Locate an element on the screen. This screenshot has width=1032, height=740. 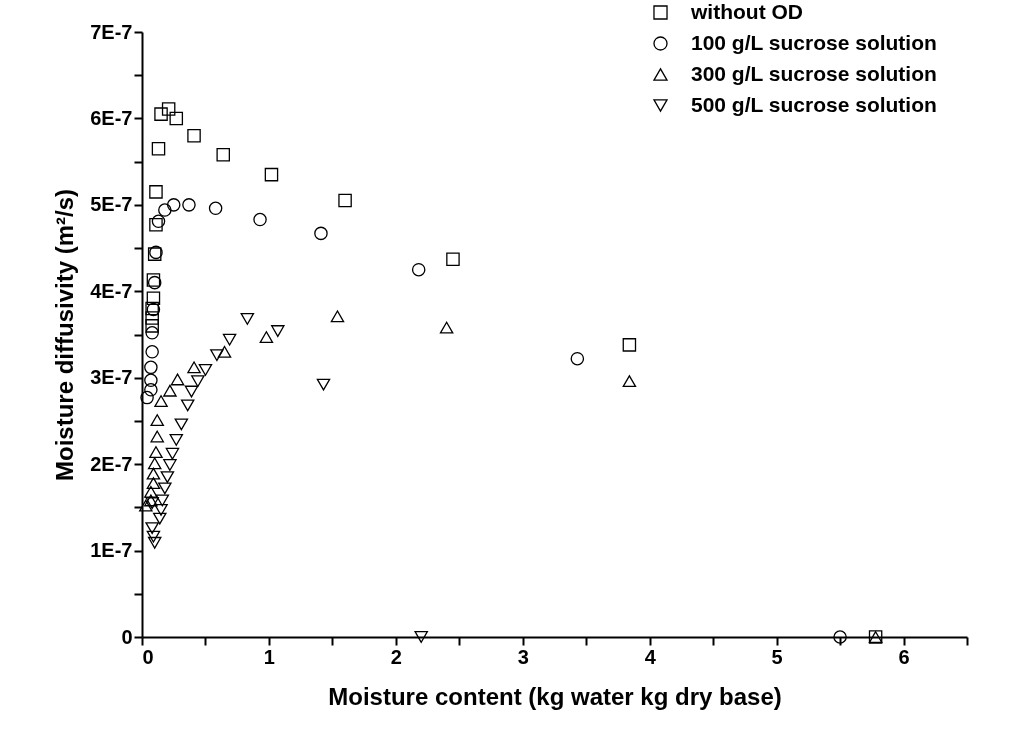
y-axis-title: Moisture diffusivity (m²/s) is located at coordinates (65, 335).